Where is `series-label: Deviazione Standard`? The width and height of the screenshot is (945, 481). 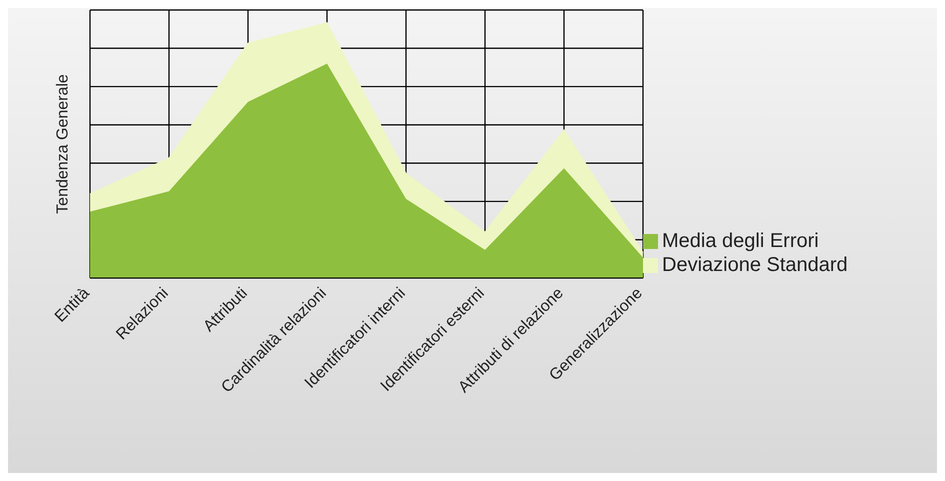
series-label: Deviazione Standard is located at coordinates (755, 265).